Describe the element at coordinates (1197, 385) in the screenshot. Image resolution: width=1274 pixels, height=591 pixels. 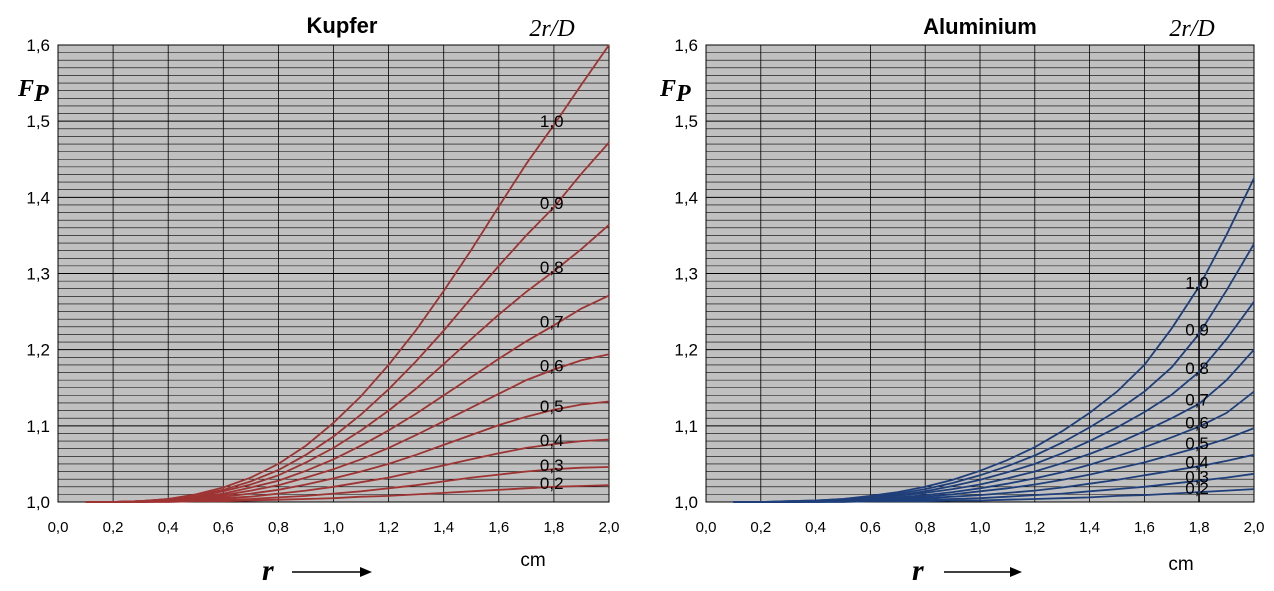
I see `curve-labels-aluminium: 0,20,30,40,50,6 0,7 0,8 0,9 1,0` at that location.